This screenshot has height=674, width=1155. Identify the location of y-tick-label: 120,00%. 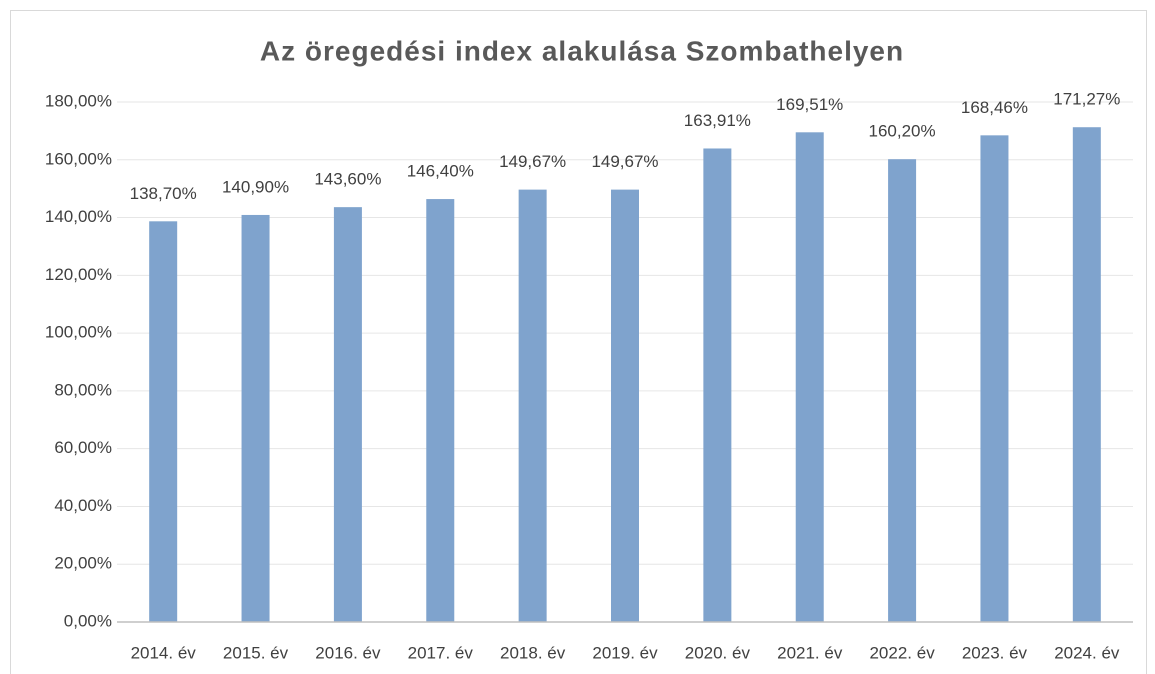
(78, 274).